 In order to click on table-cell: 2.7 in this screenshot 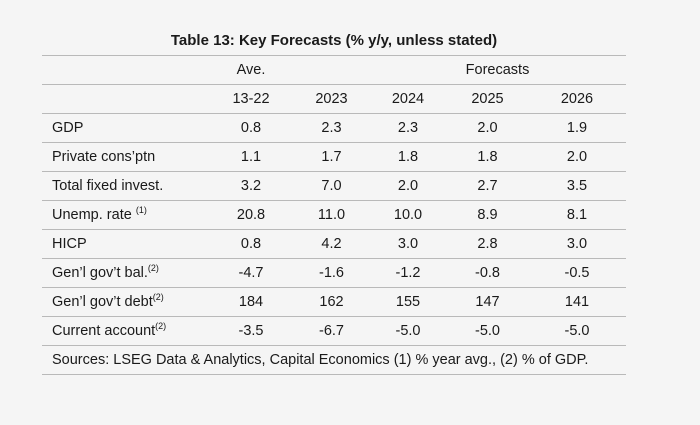, I will do `click(487, 186)`.